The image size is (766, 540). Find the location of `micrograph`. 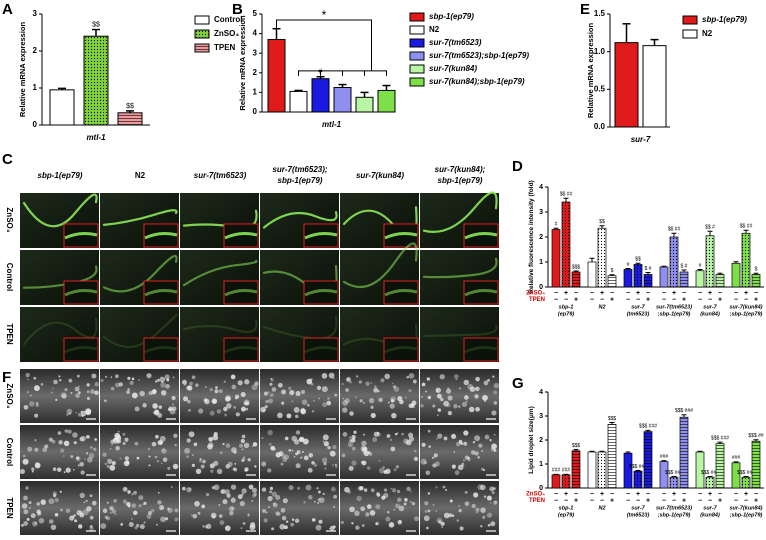

micrograph is located at coordinates (459, 452).